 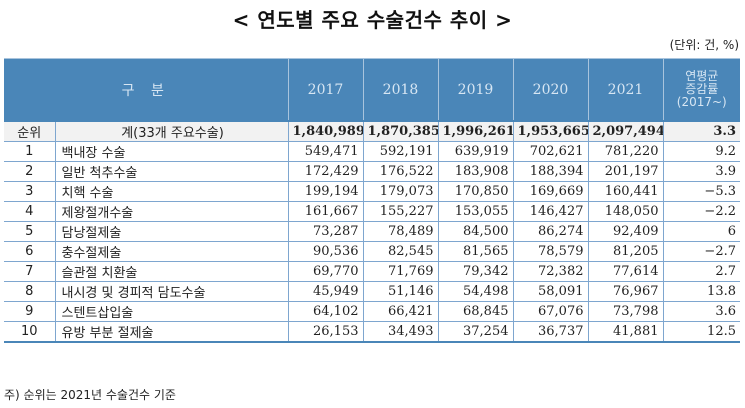 I want to click on value-2020: 58,091, so click(x=550, y=291).